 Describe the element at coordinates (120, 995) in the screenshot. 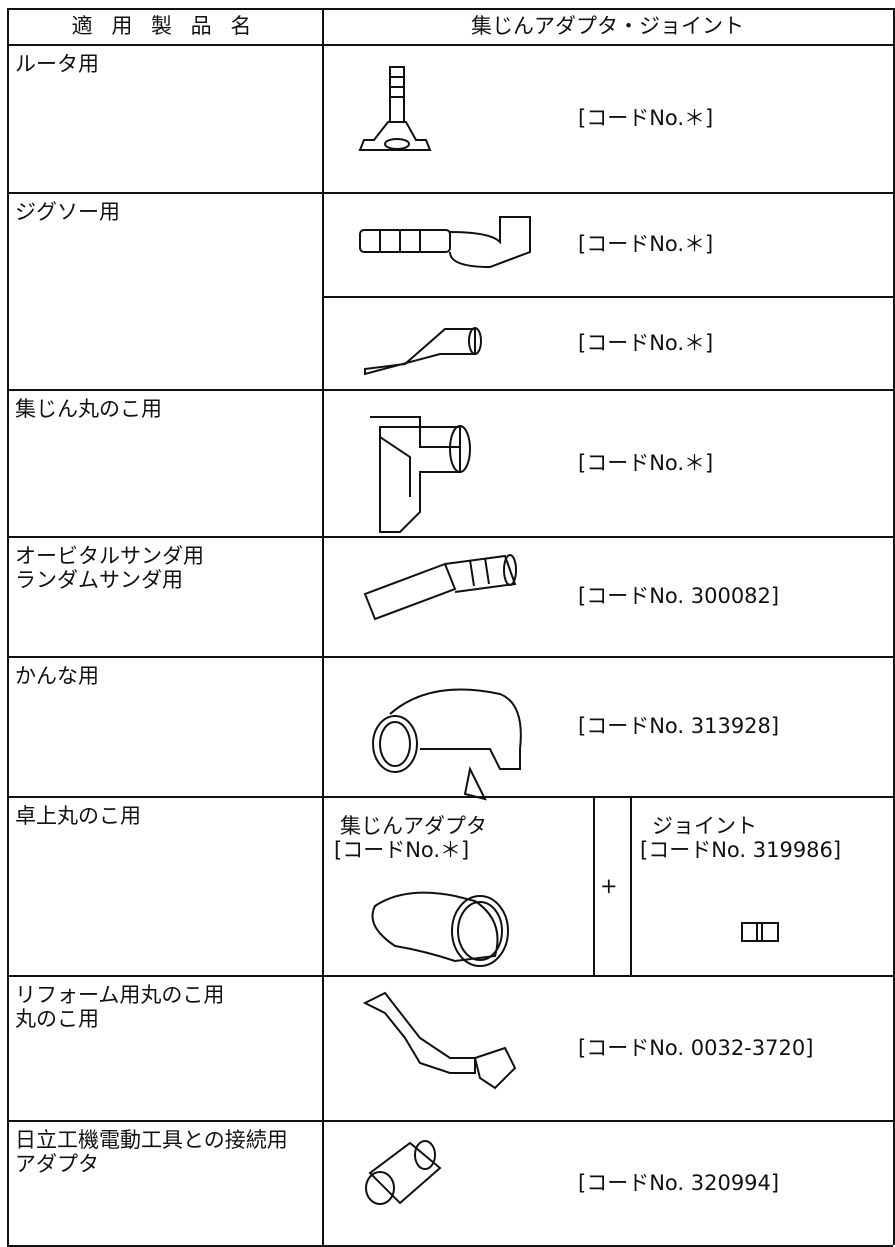

I see `product-name: リフォーム用丸のこ用` at that location.